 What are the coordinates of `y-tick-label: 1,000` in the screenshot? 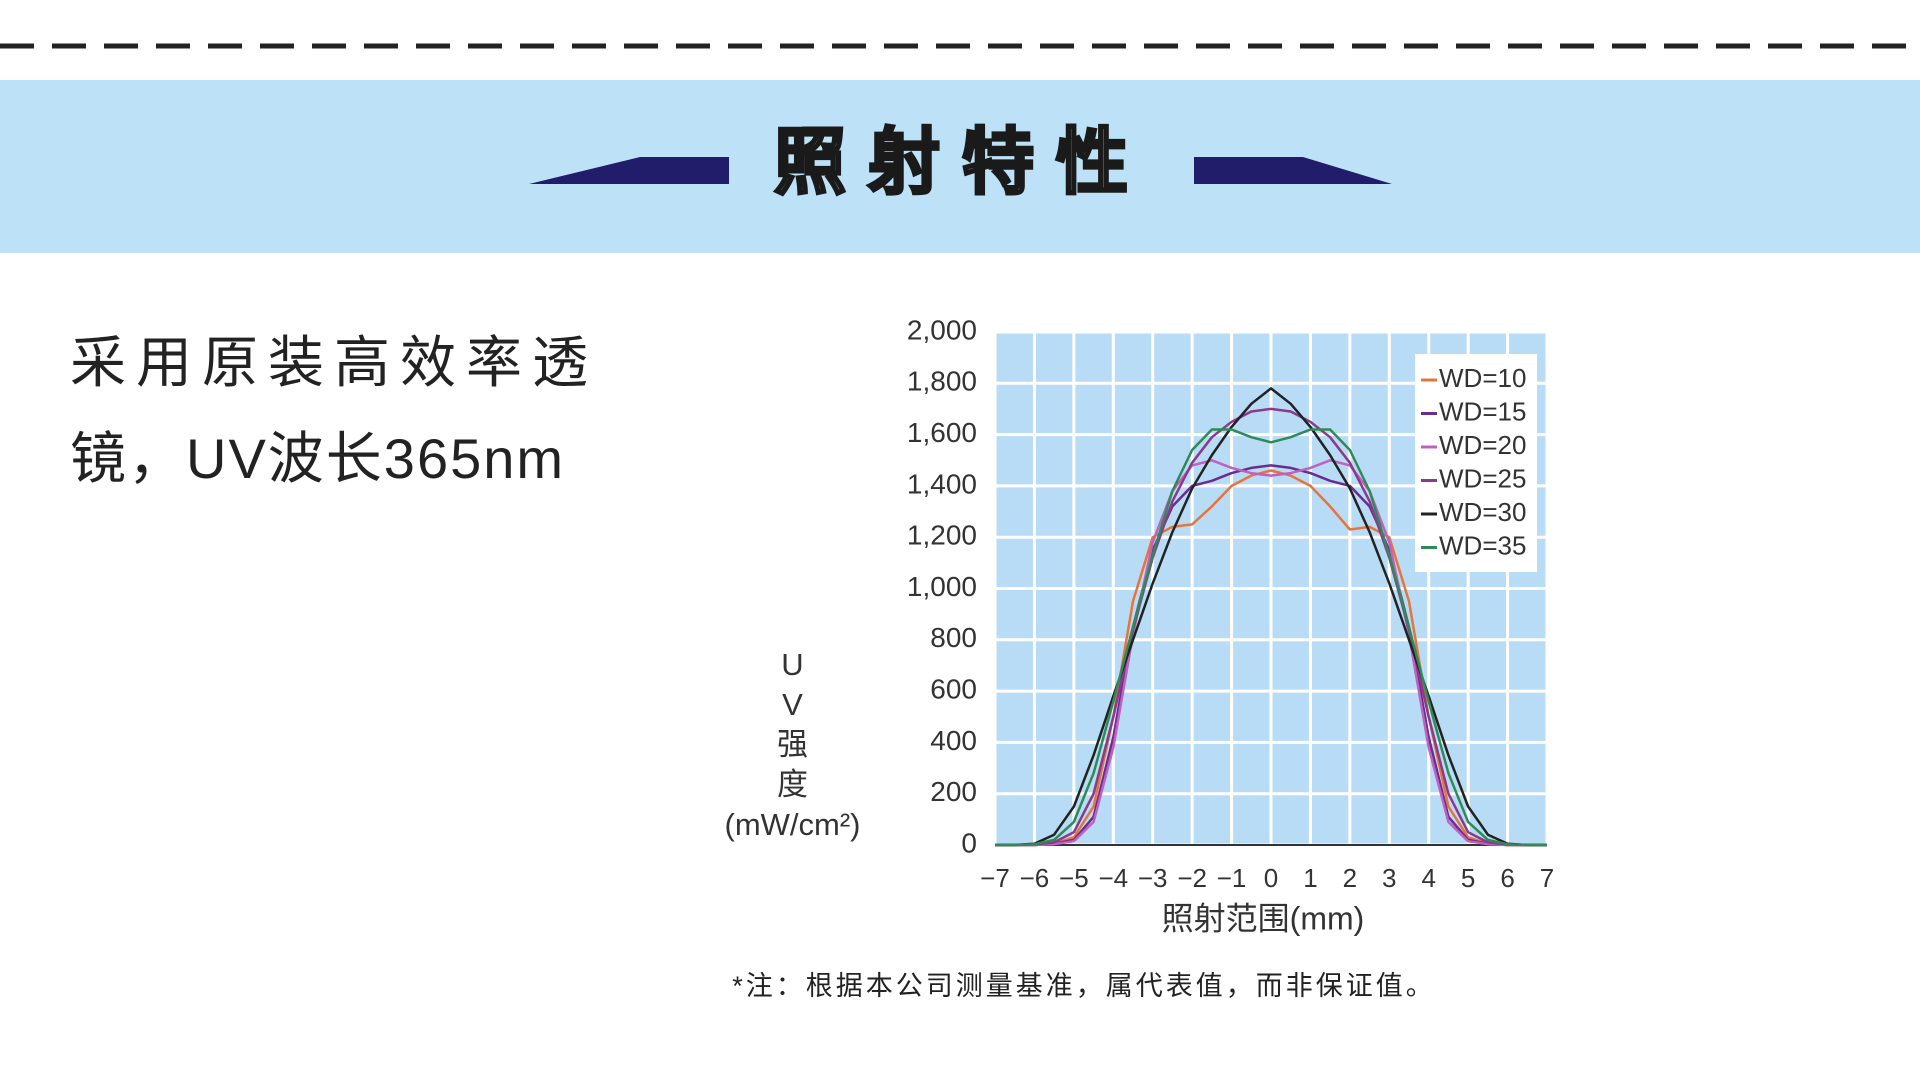 It's located at (942, 586).